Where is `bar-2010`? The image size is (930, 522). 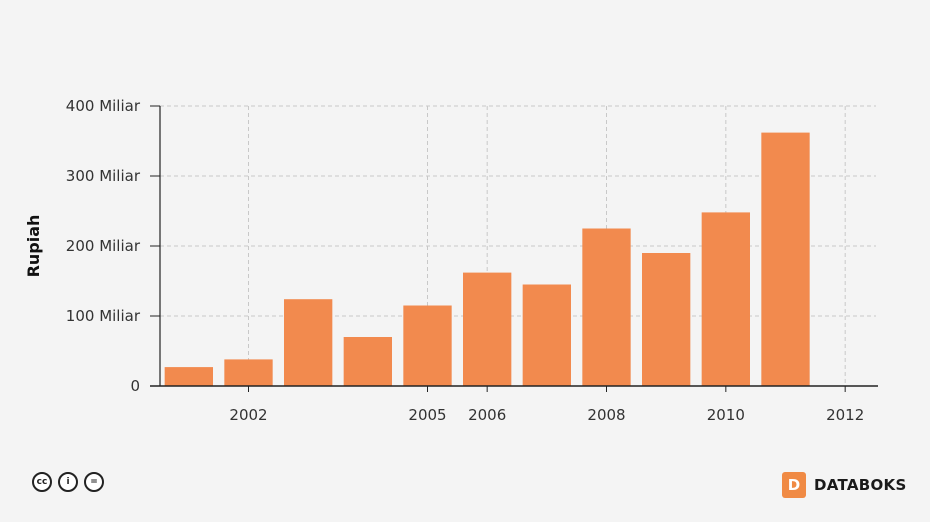
bar-2010 is located at coordinates (725, 299).